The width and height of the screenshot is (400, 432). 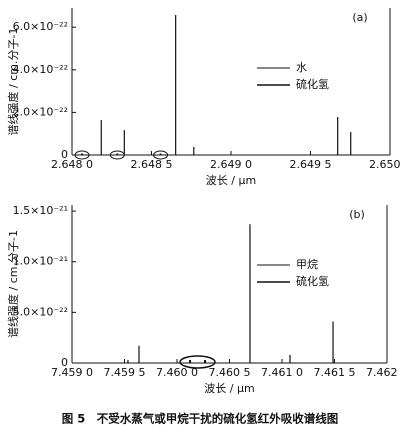 I want to click on x-tick-label: 7.459 0, so click(x=72, y=372).